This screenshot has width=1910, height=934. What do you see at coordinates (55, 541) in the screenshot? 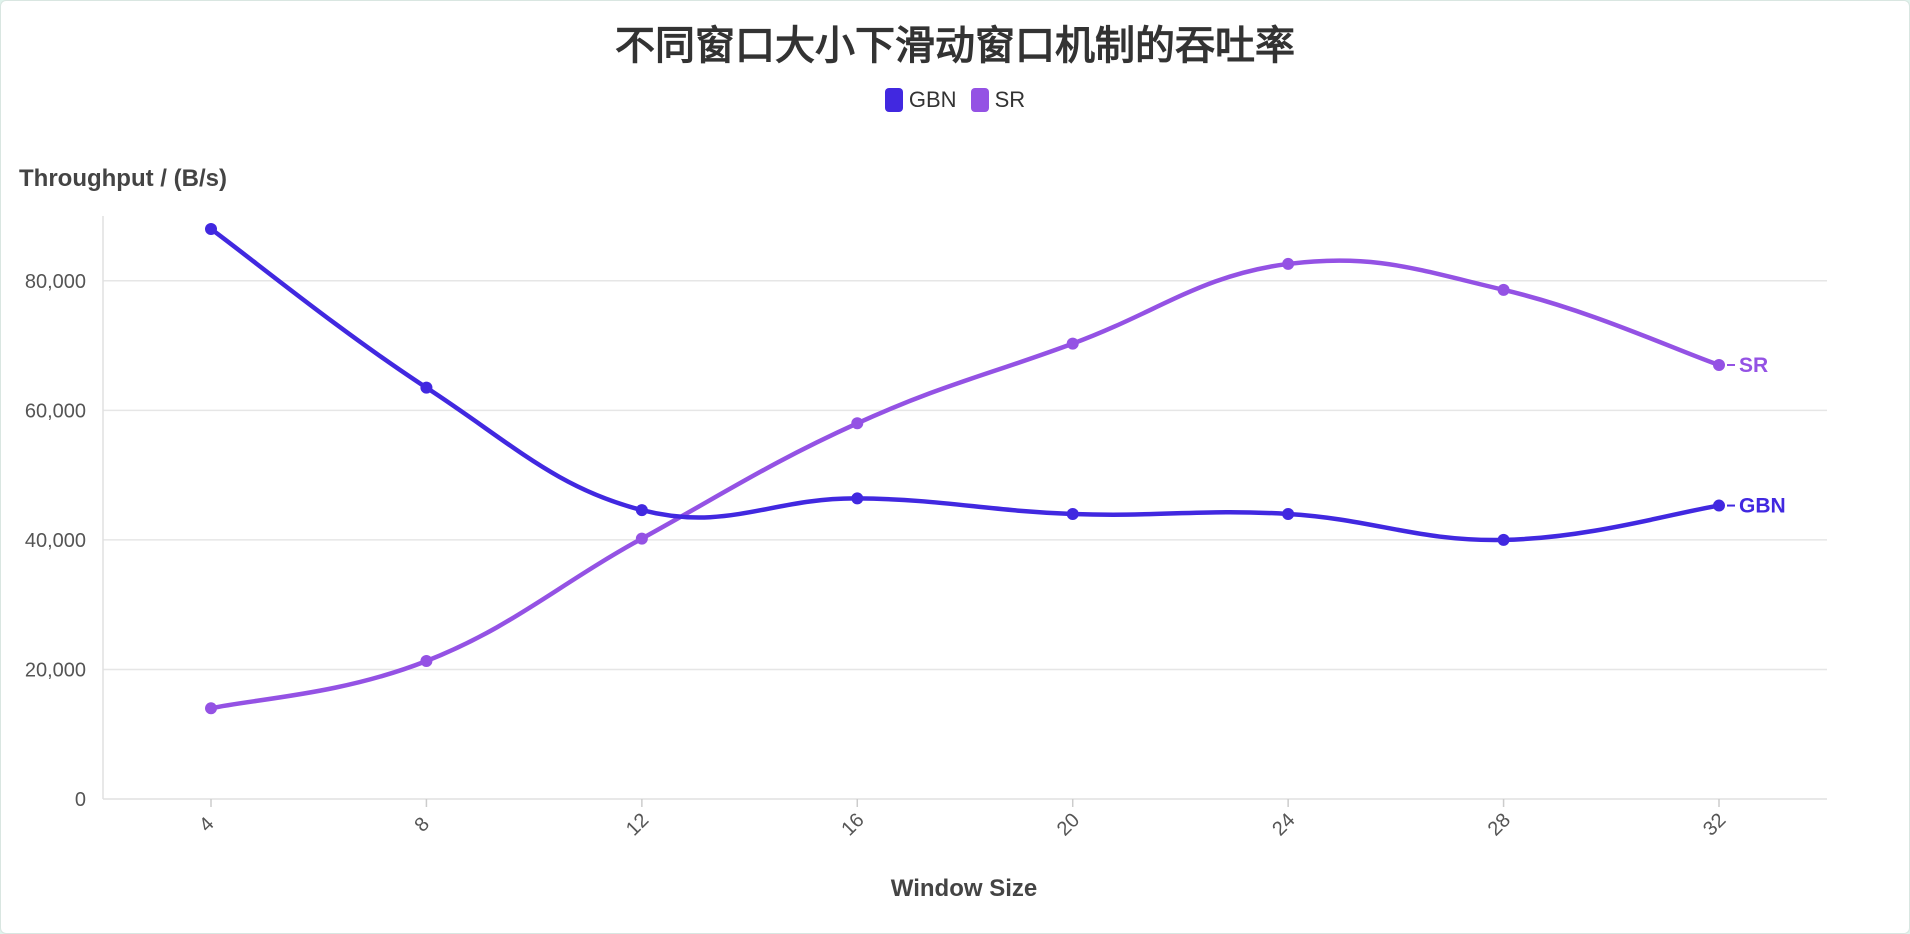
I see `y-tick-label: 40,000` at bounding box center [55, 541].